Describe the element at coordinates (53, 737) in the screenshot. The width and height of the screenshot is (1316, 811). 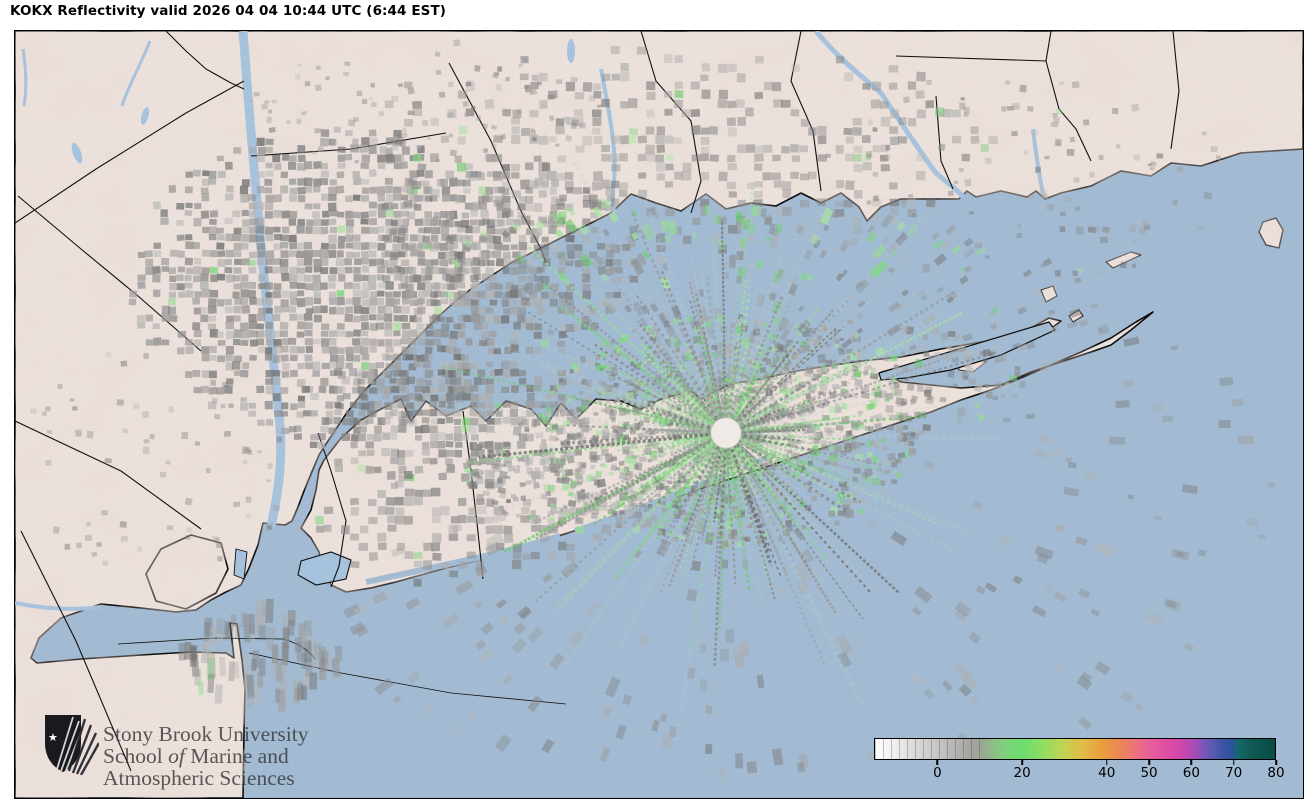
I see `shield-star-icon: ★` at that location.